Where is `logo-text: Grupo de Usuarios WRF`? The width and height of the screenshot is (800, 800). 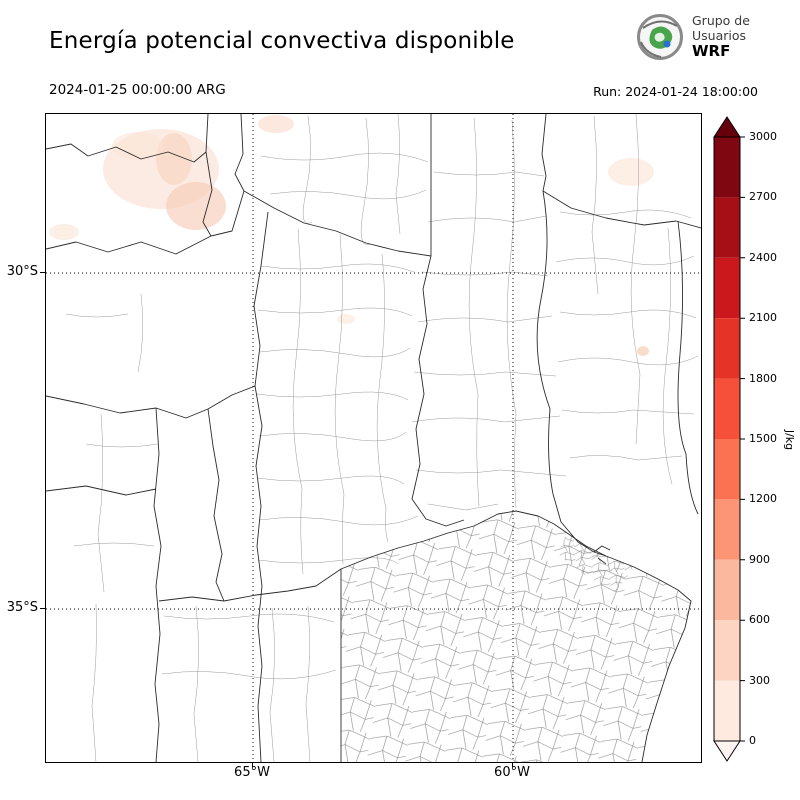 logo-text: Grupo de Usuarios WRF is located at coordinates (721, 36).